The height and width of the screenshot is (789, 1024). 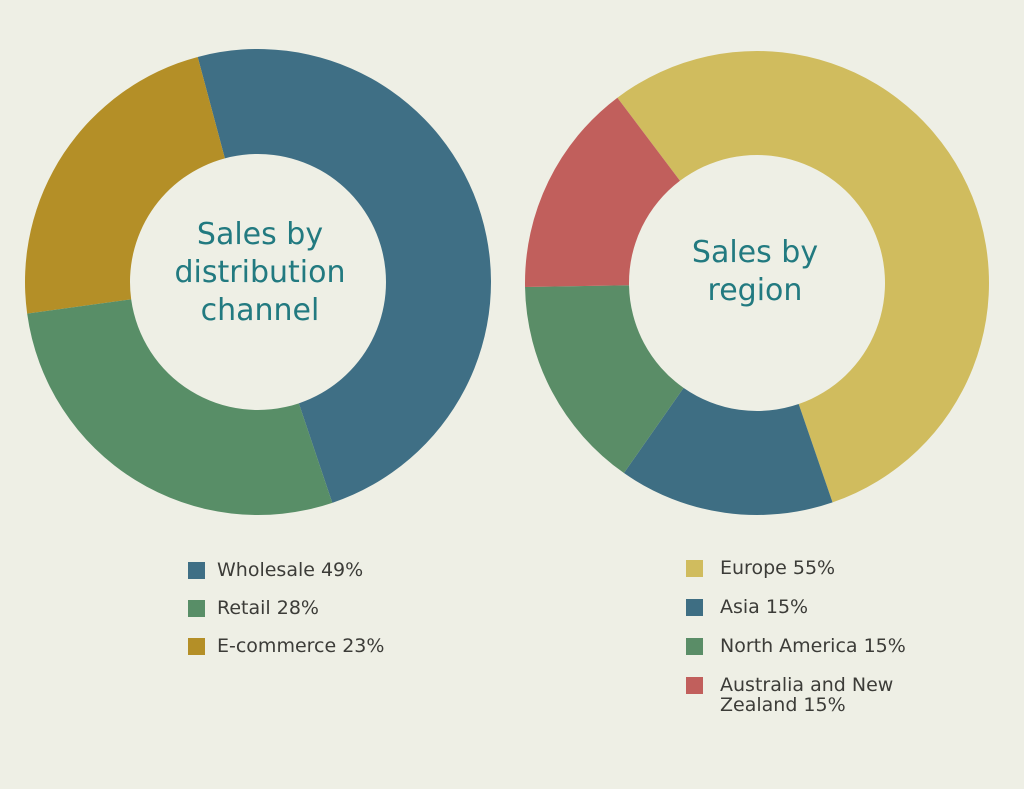 I want to click on legend-item-retail: Retail 28%, so click(x=286, y=608).